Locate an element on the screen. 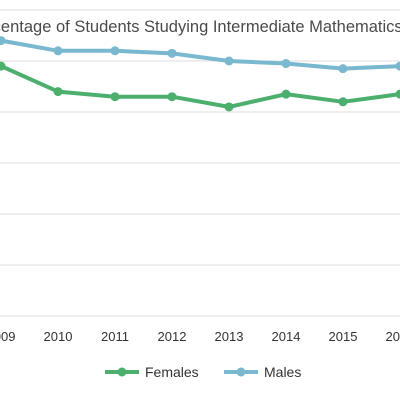 The height and width of the screenshot is (400, 400). series-females is located at coordinates (200, 86).